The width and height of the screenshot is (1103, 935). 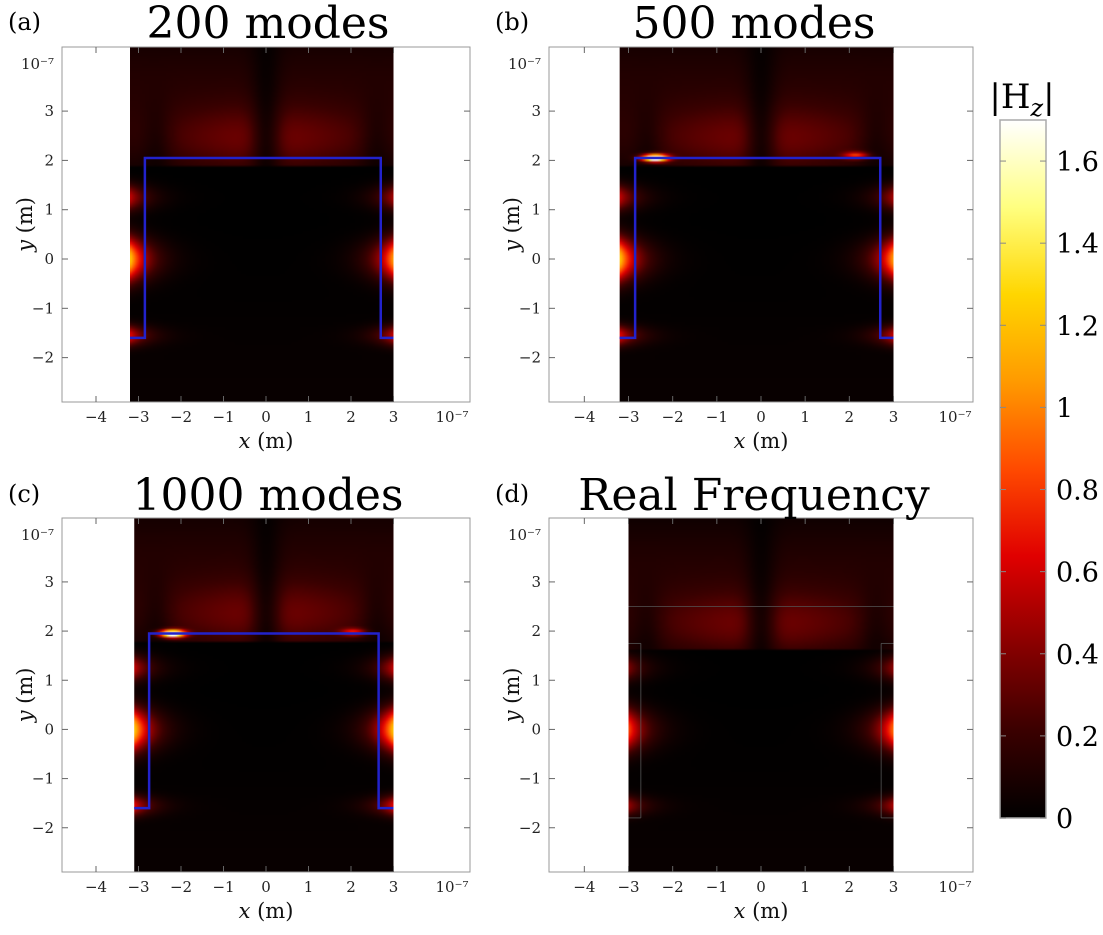 What do you see at coordinates (1064, 819) in the screenshot?
I see `colorbar-tick-label: 0` at bounding box center [1064, 819].